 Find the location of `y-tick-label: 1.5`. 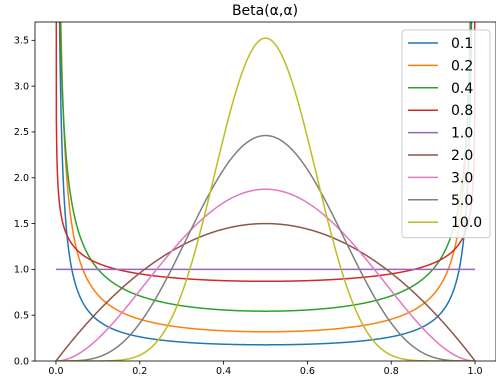

y-tick-label: 1.5 is located at coordinates (21, 224).